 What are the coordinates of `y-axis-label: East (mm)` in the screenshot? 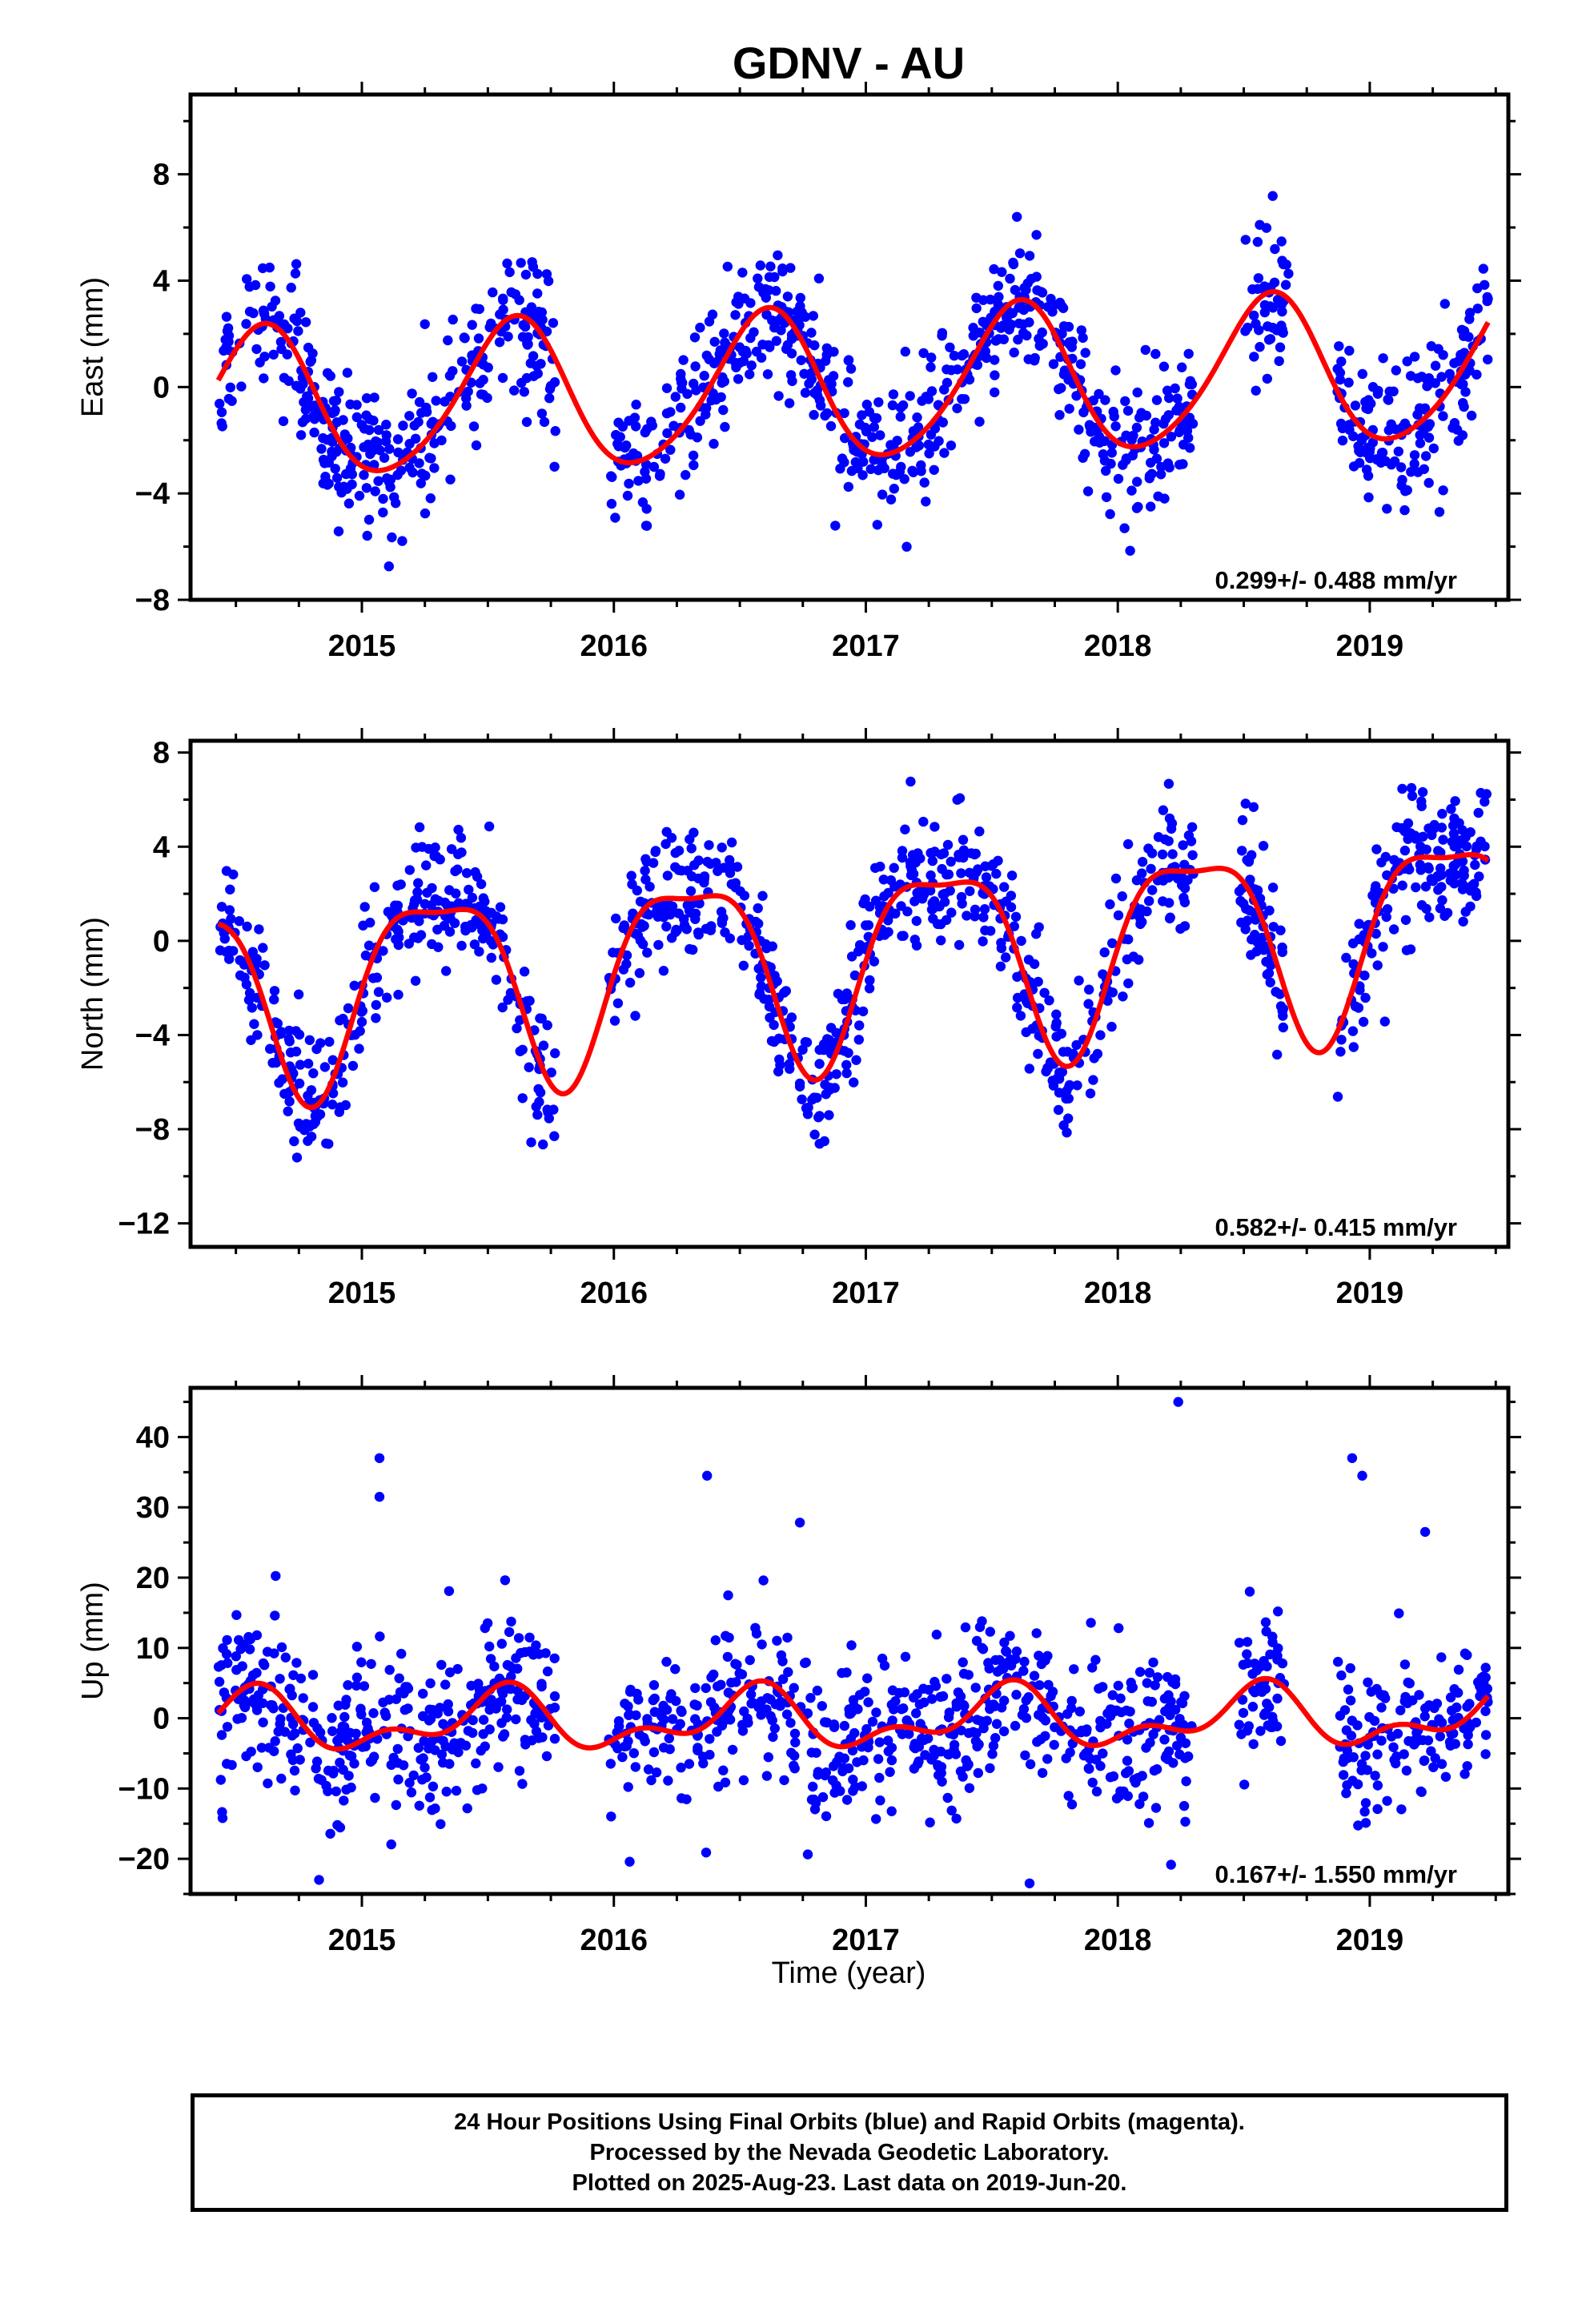 It's located at (93, 347).